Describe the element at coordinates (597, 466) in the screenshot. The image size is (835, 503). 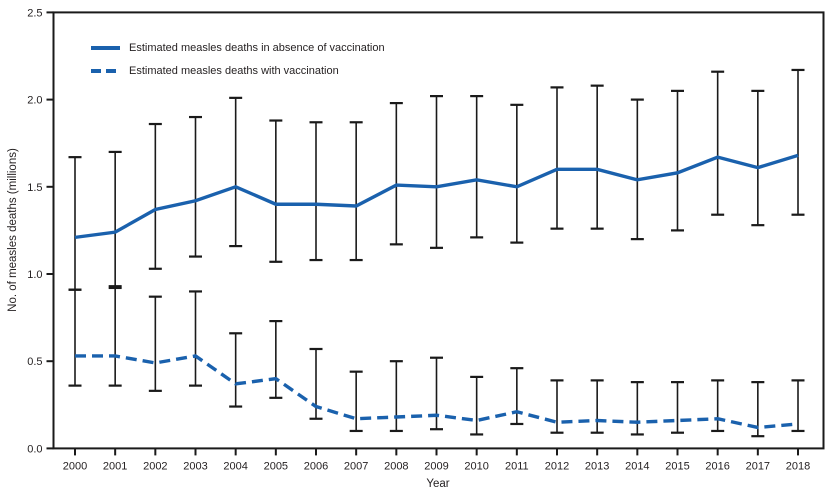
I see `x-tick-label: 2013` at that location.